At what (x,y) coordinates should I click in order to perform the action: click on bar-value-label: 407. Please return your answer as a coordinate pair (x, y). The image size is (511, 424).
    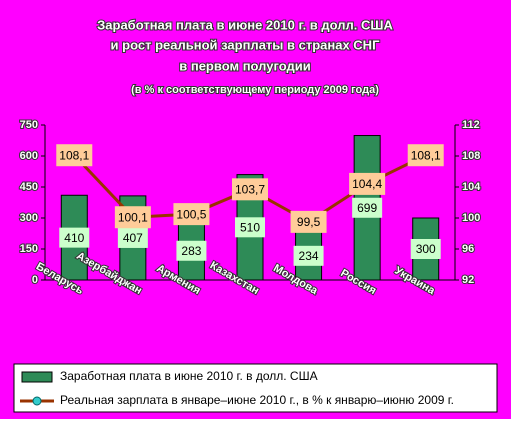
    Looking at the image, I should click on (133, 238).